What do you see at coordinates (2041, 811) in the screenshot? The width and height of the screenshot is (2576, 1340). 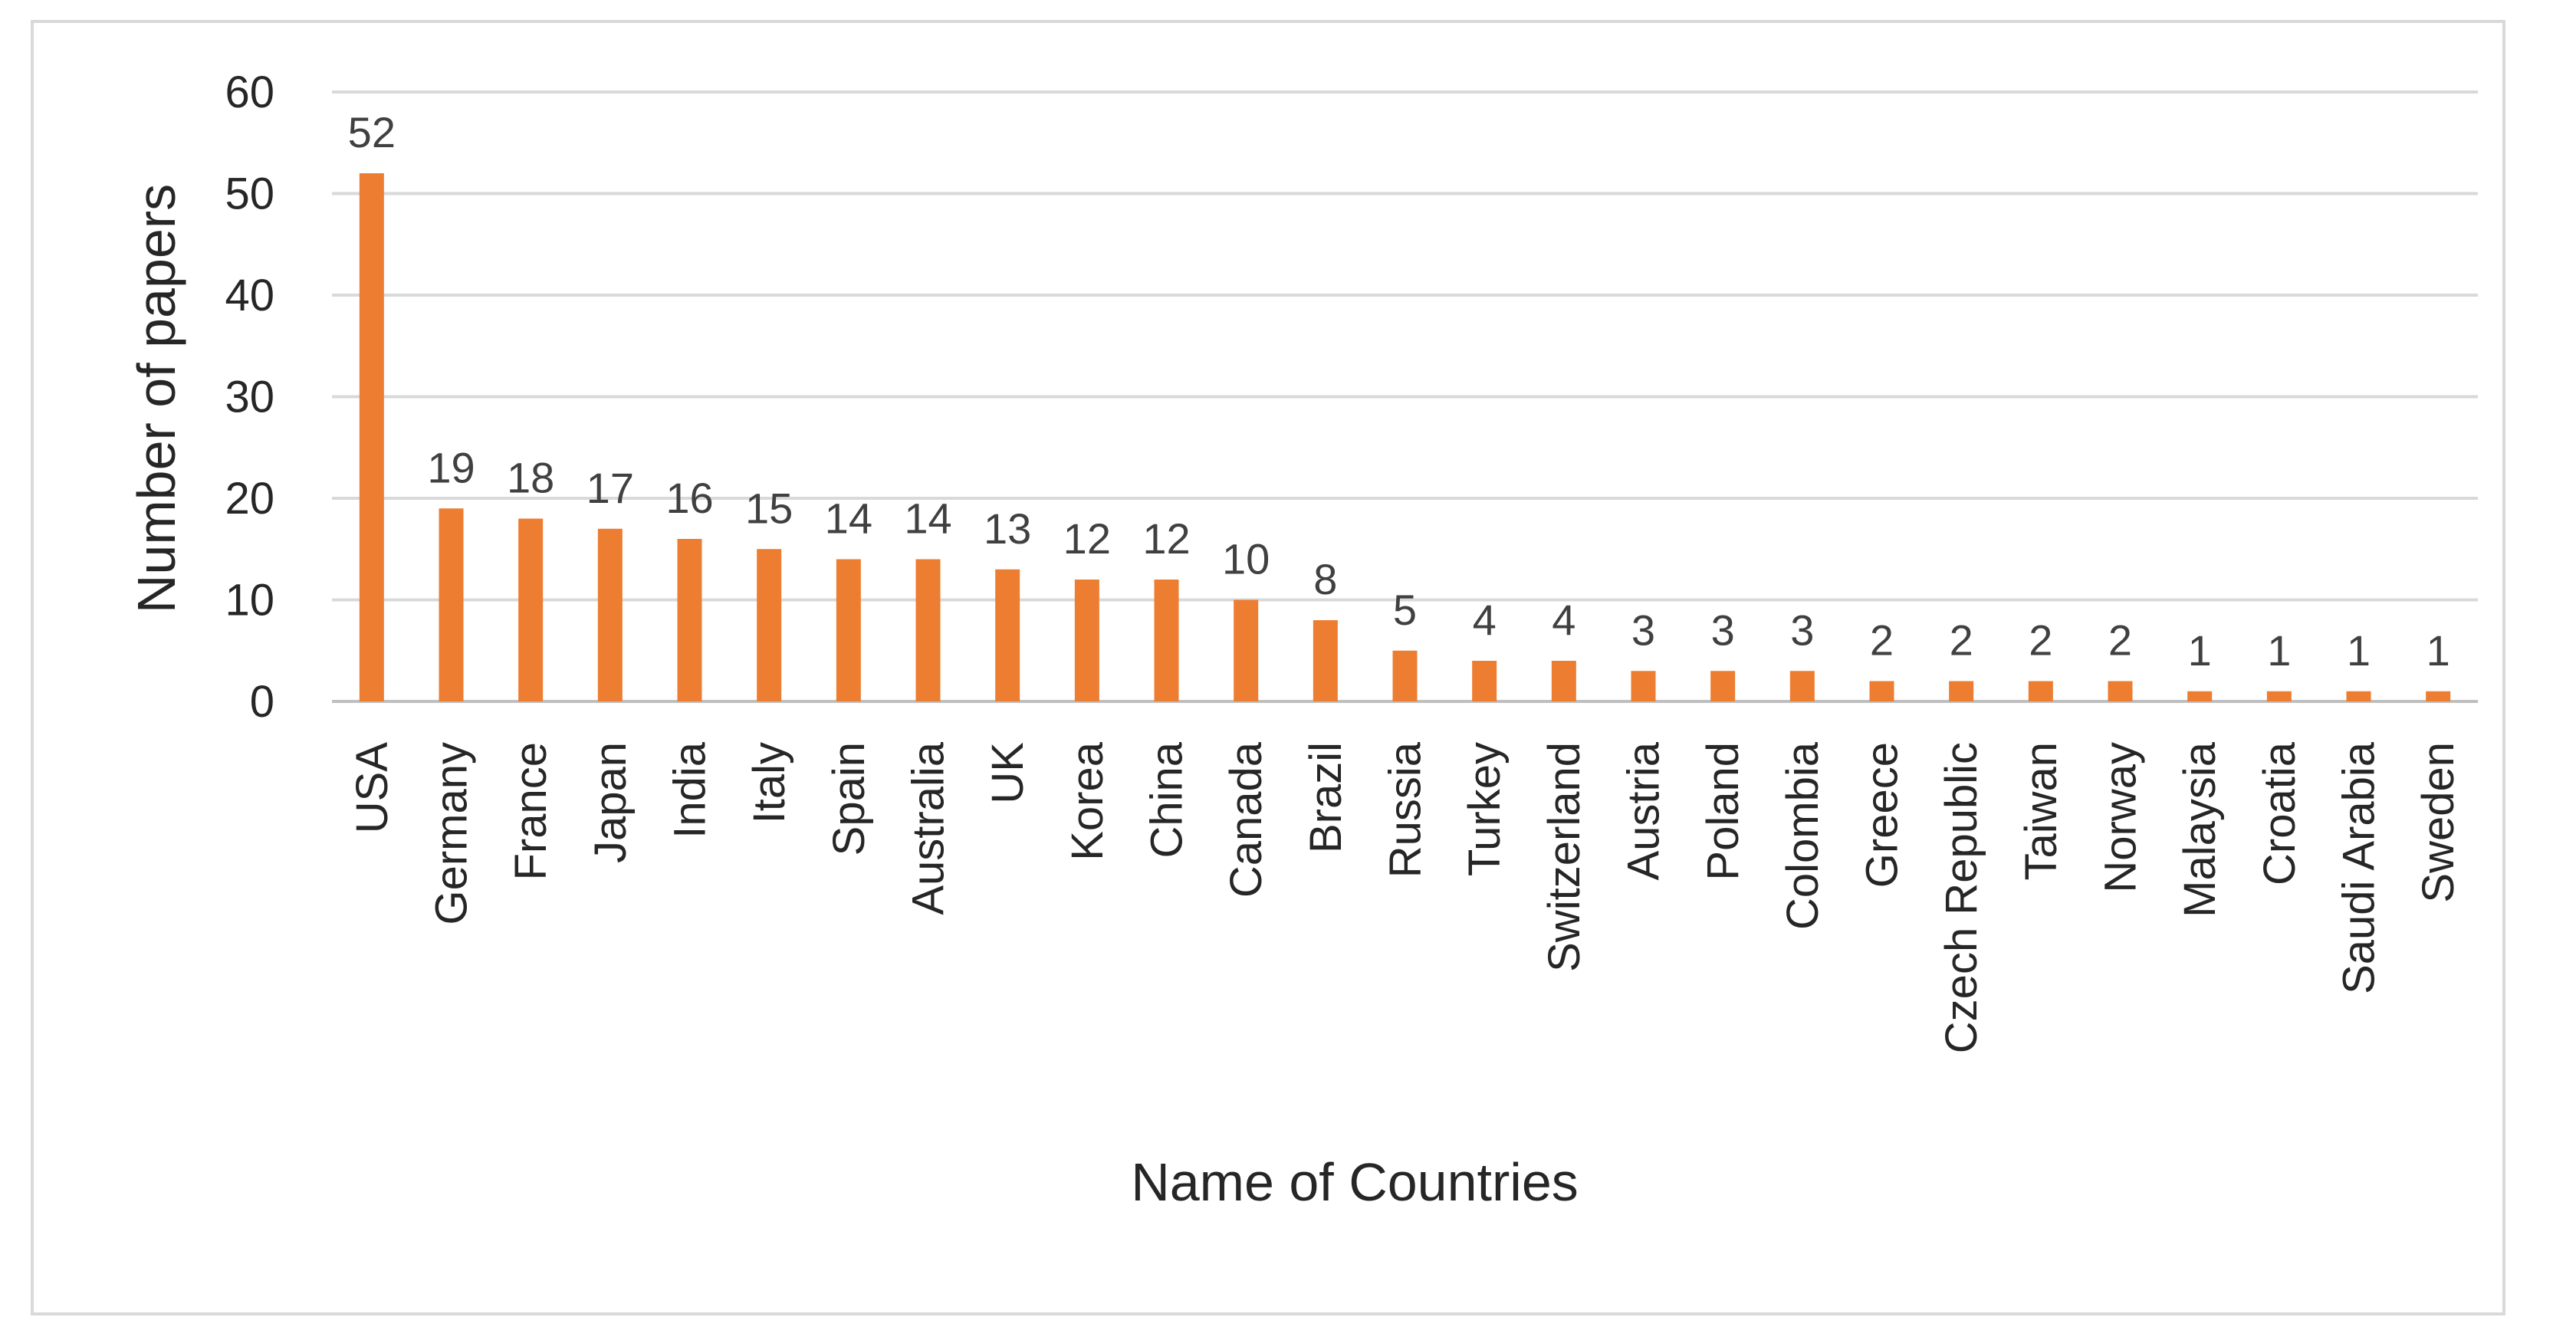 I see `x-tick-label: Taiwan` at bounding box center [2041, 811].